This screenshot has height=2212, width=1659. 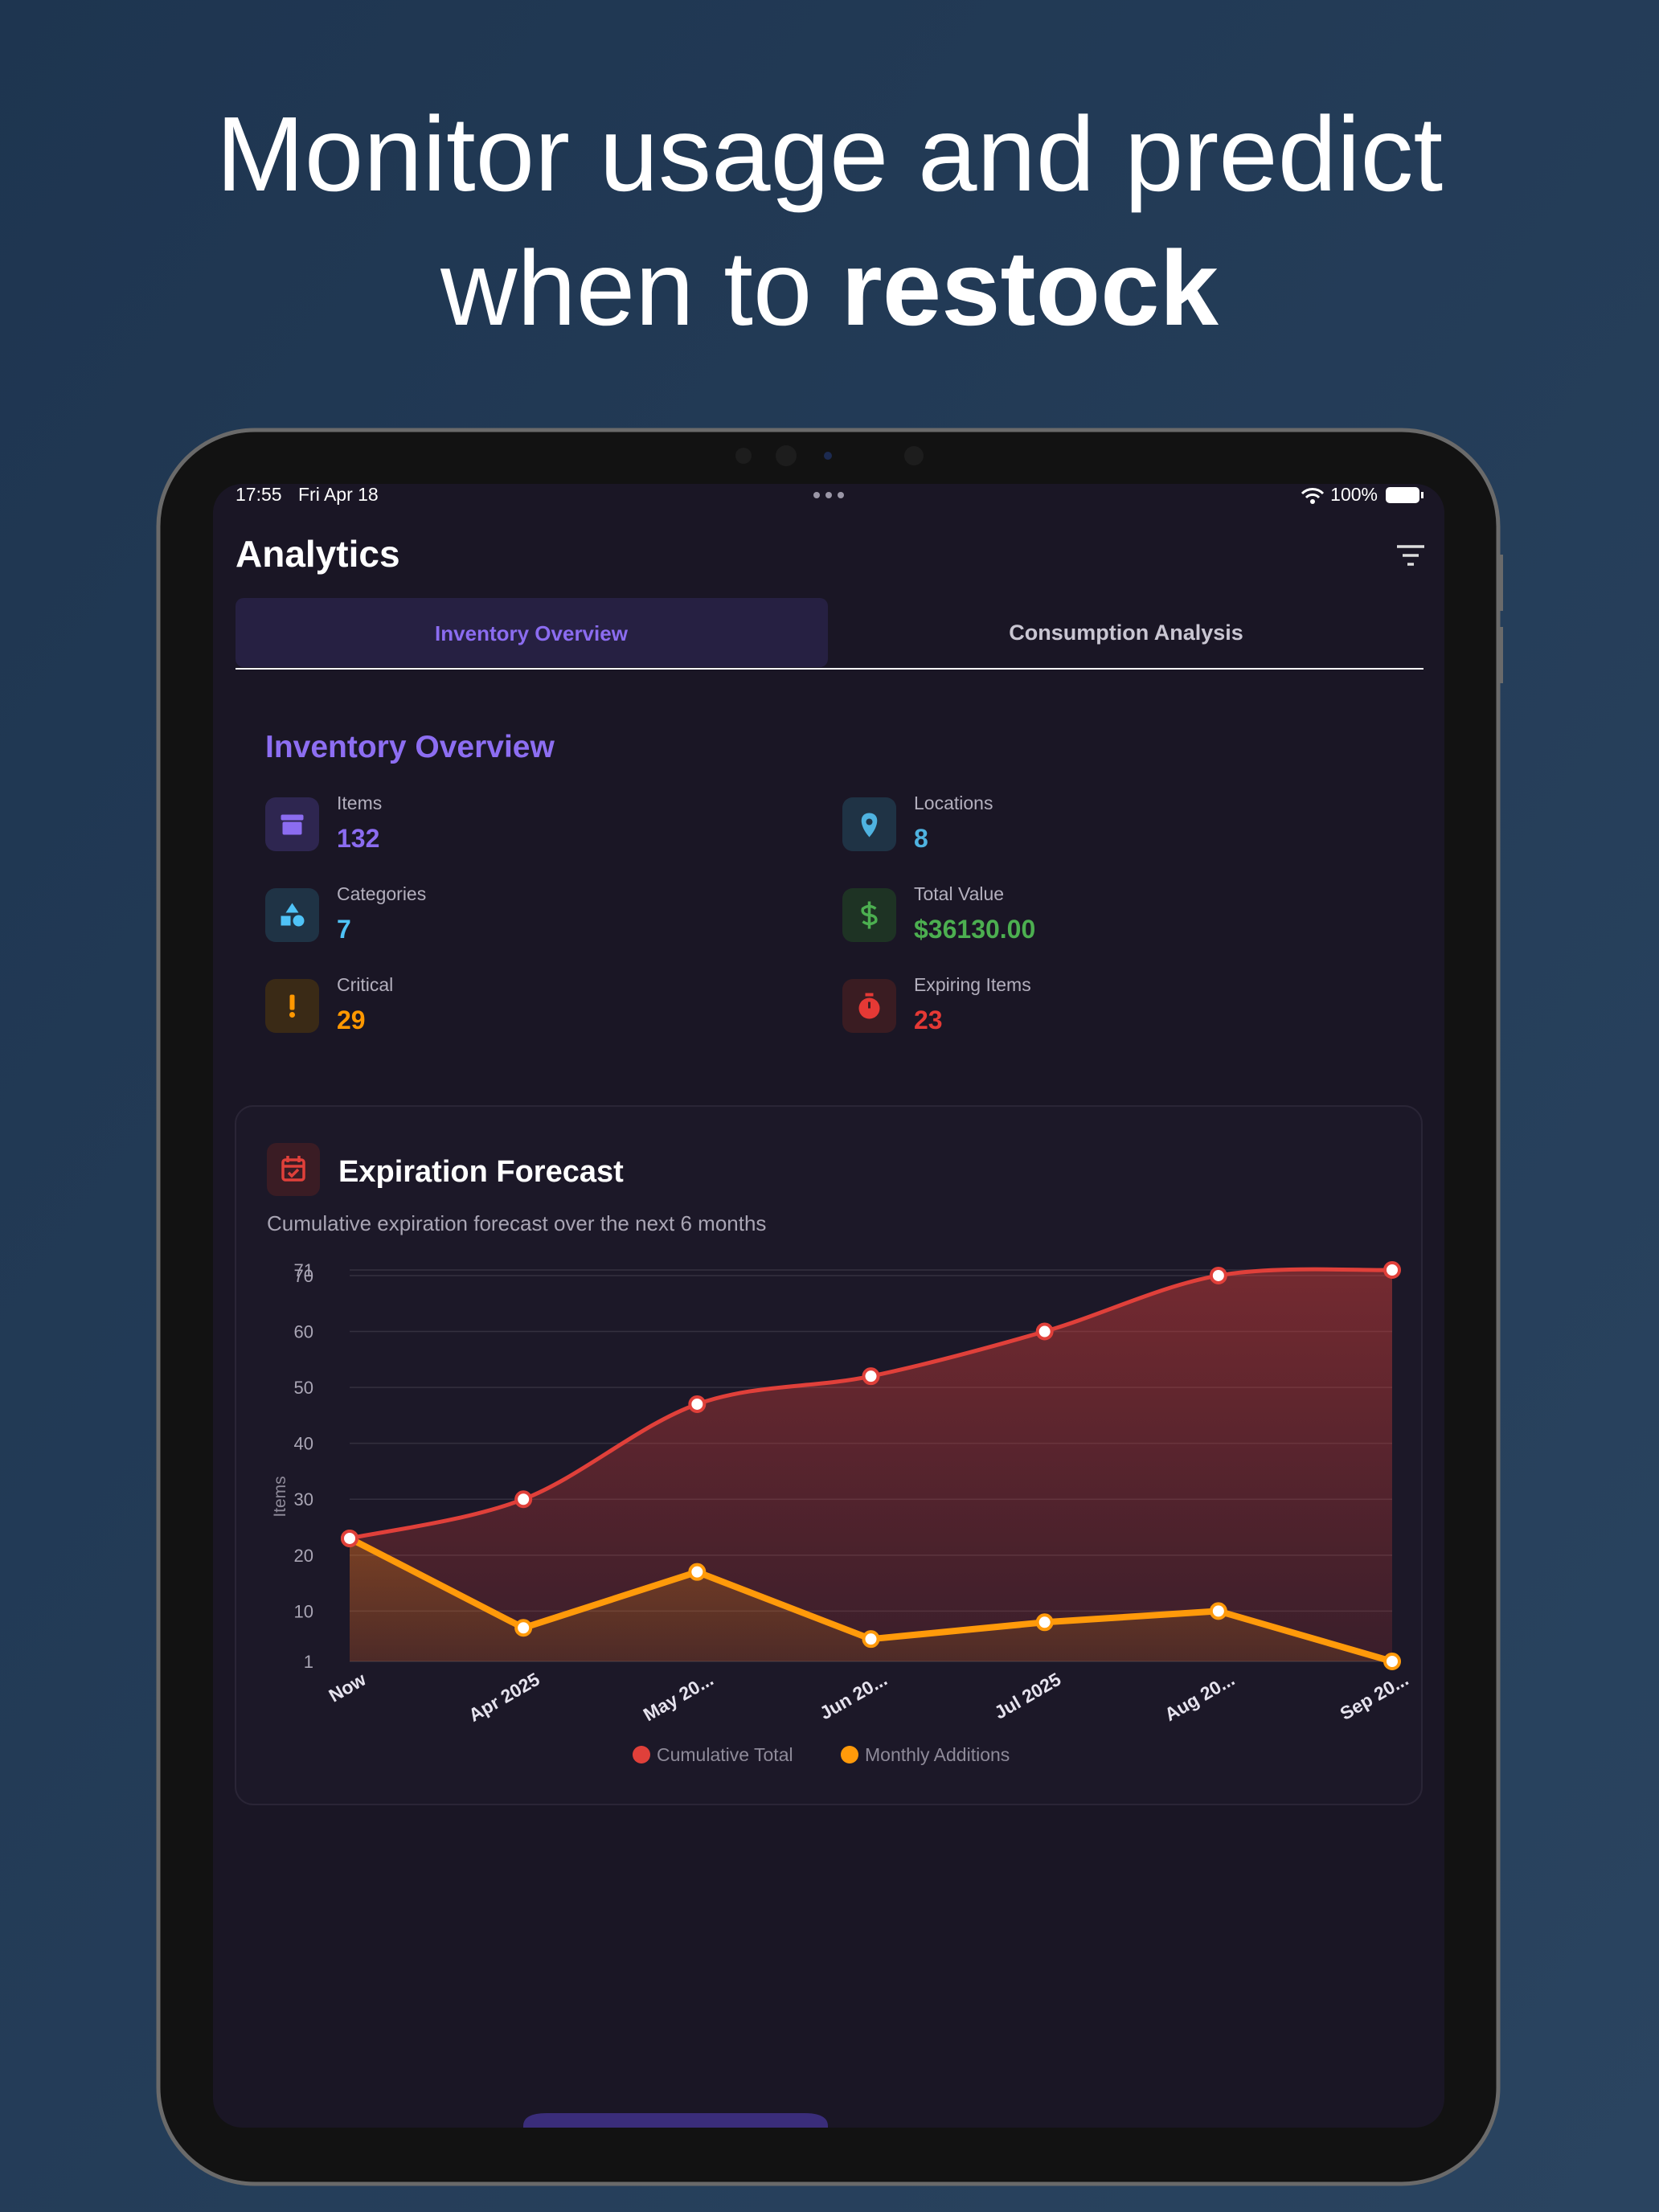 What do you see at coordinates (928, 1020) in the screenshot?
I see `stat-value: 23` at bounding box center [928, 1020].